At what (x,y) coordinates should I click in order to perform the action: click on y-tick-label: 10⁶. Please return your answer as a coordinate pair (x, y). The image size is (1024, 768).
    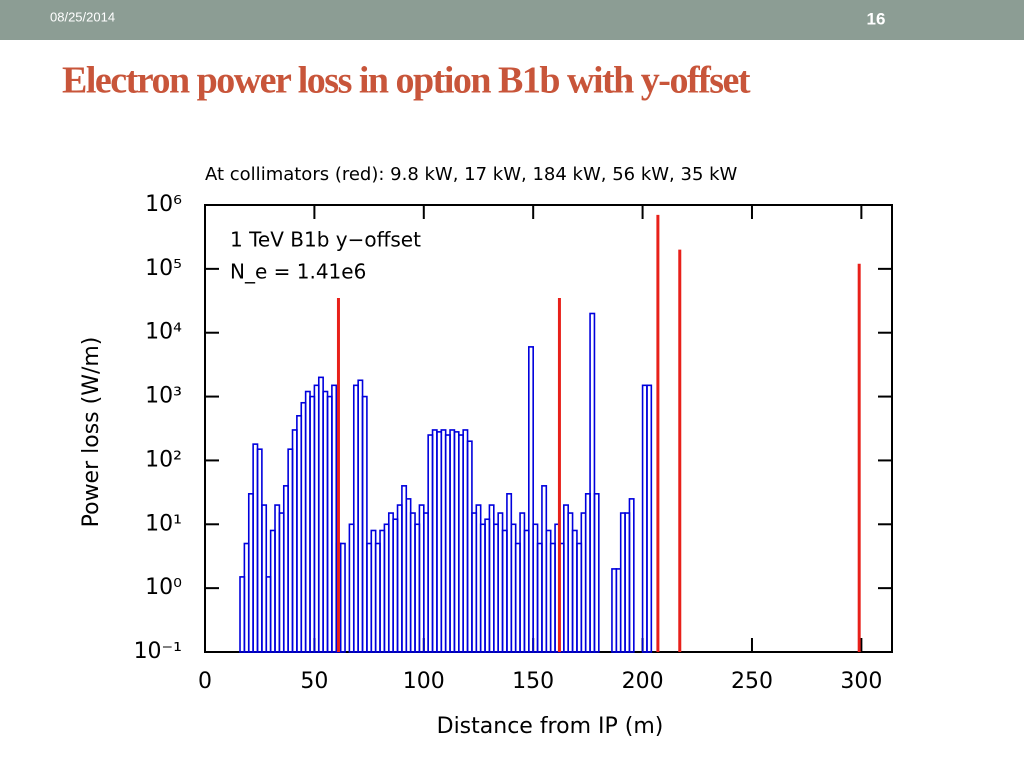
    Looking at the image, I should click on (163, 204).